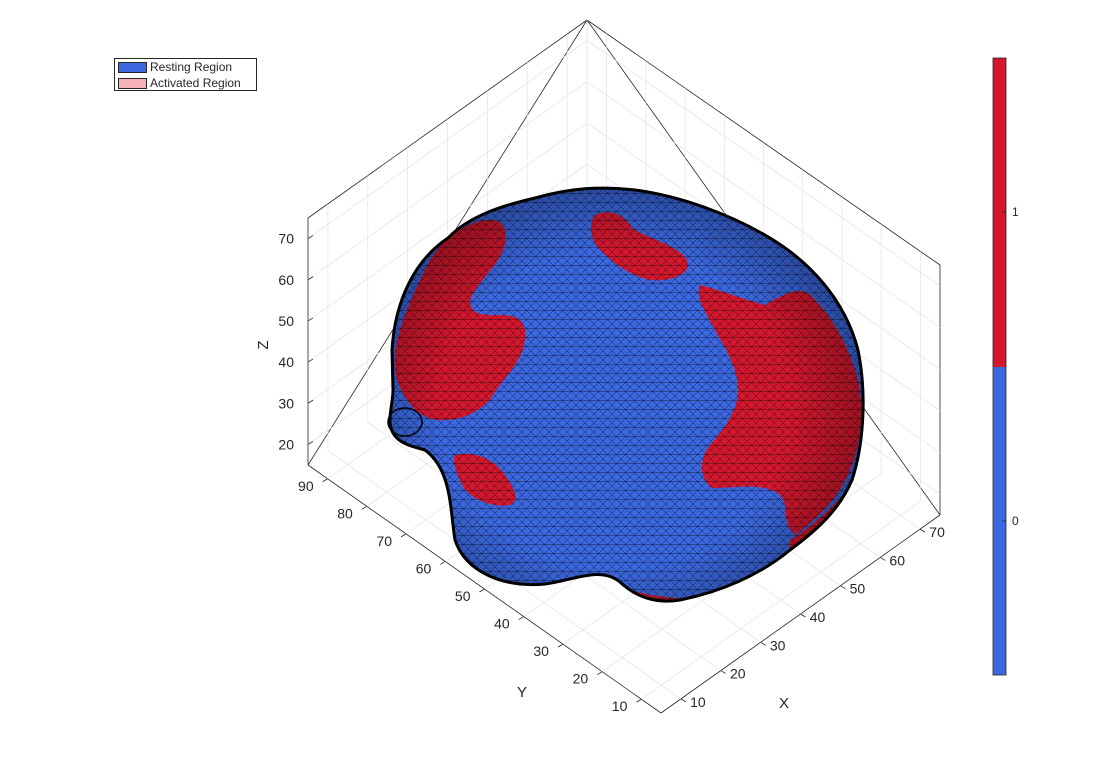 This screenshot has width=1110, height=760. I want to click on y-axis-ticks: 10 20 30 40 50 60 70 80 90, so click(470, 596).